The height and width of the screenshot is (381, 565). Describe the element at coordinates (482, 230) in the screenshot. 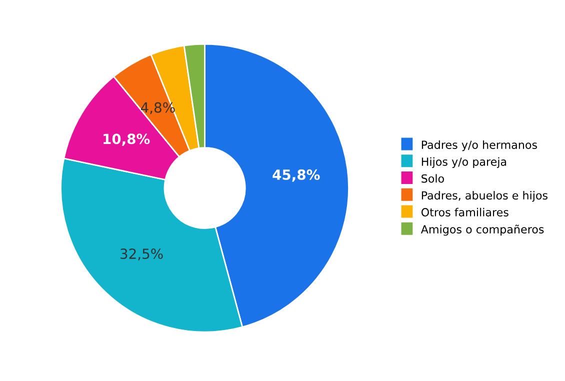

I see `legend-label: Amigos o compañeros` at that location.